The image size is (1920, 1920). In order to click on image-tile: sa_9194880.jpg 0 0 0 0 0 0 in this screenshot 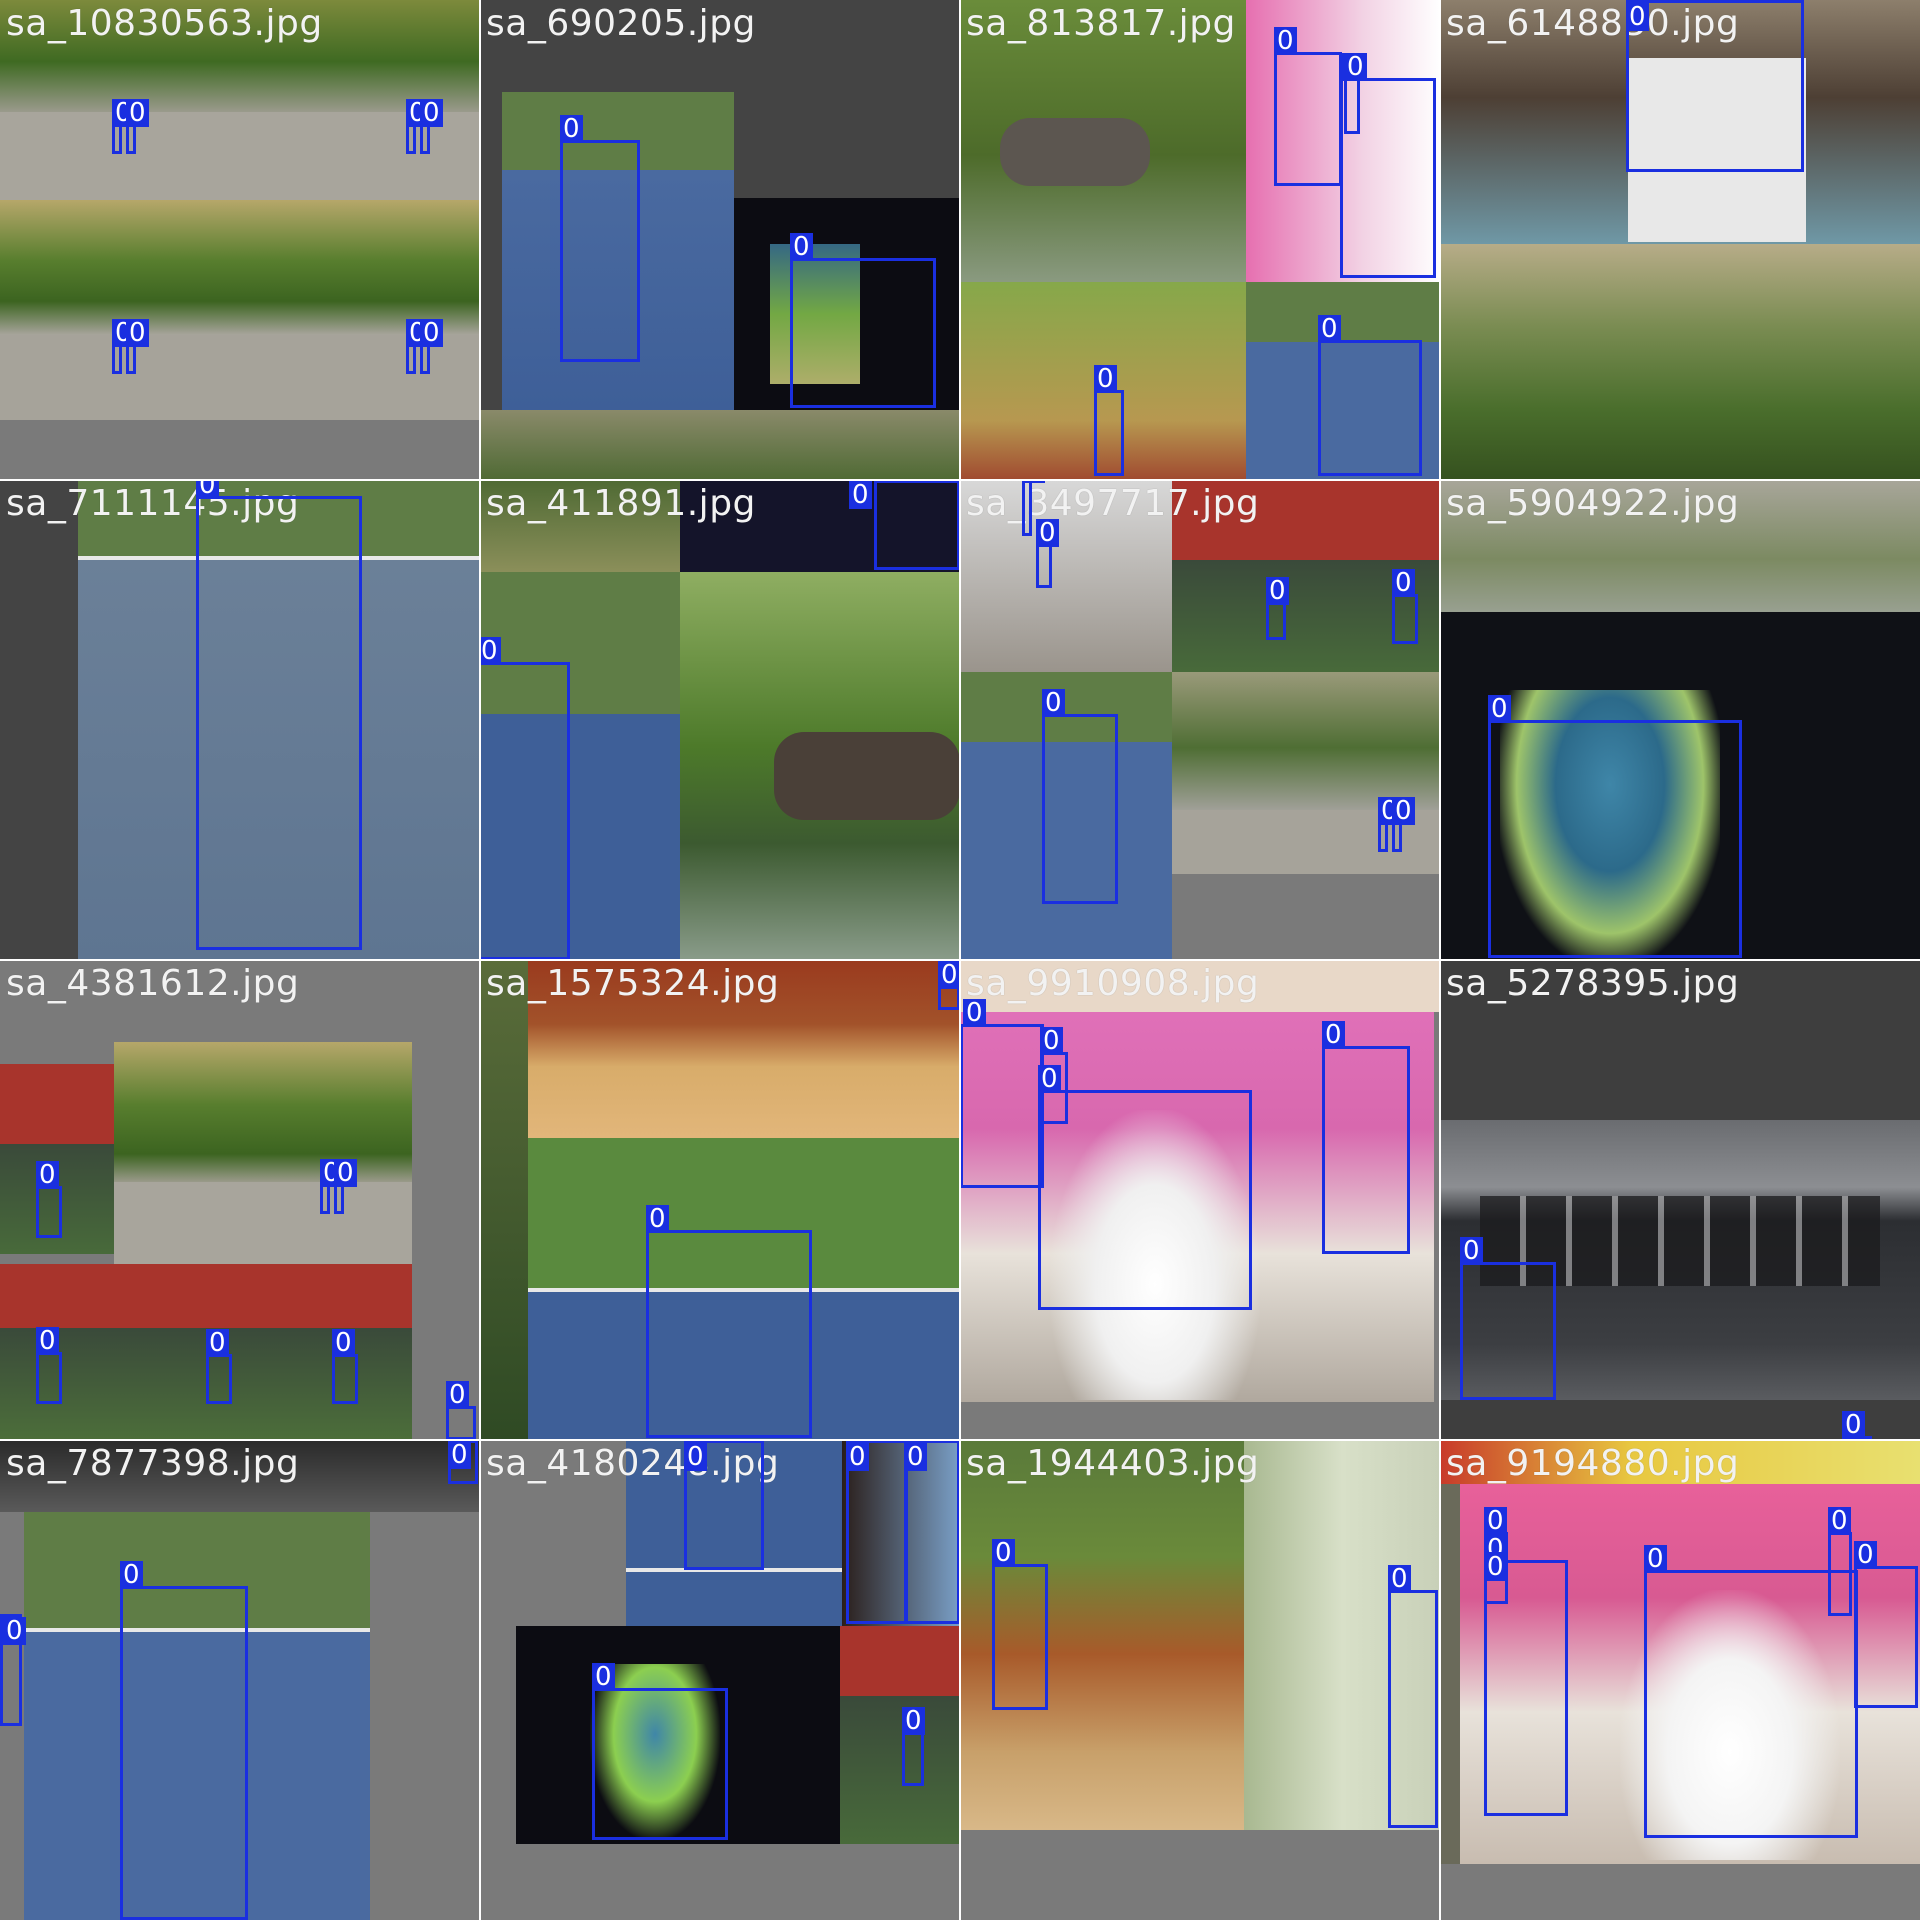, I will do `click(1680, 1680)`.